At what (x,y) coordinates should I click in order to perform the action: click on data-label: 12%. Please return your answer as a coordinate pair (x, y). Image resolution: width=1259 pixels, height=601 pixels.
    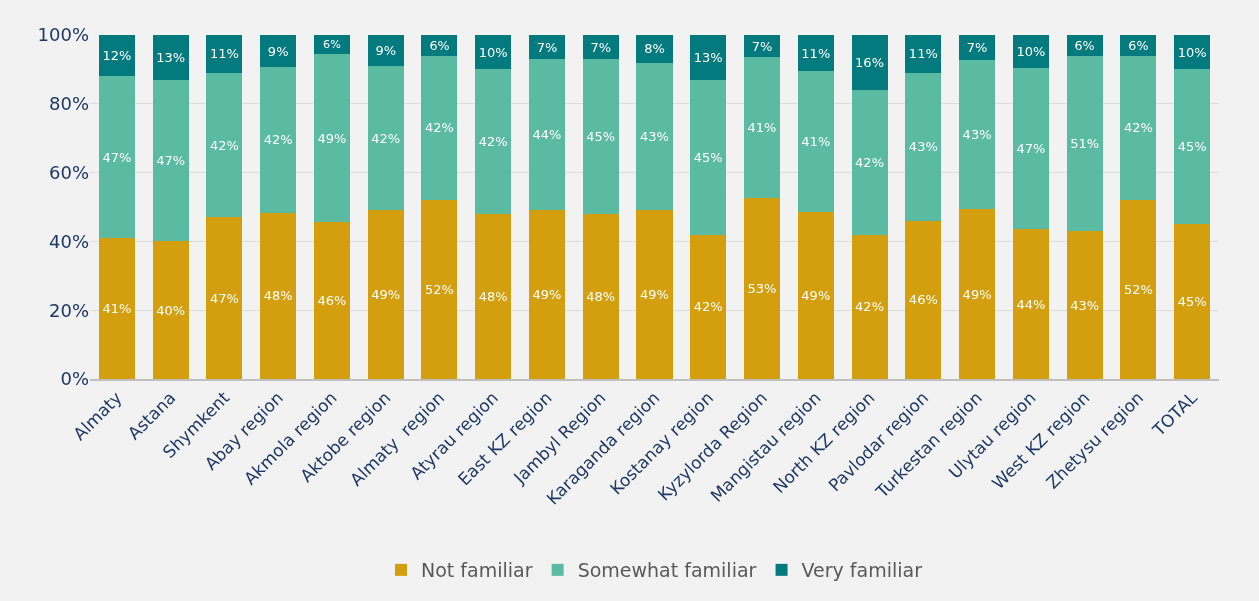
    Looking at the image, I should click on (117, 56).